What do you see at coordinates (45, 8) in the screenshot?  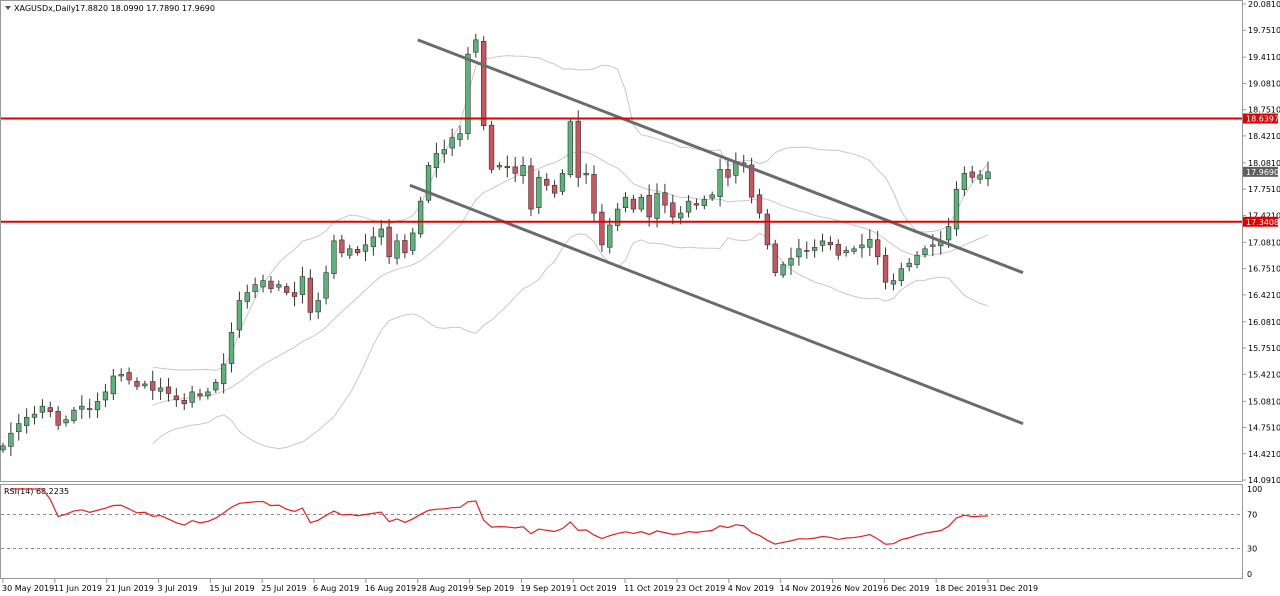 I see `symbol-label: XAGUSDx,Daily` at bounding box center [45, 8].